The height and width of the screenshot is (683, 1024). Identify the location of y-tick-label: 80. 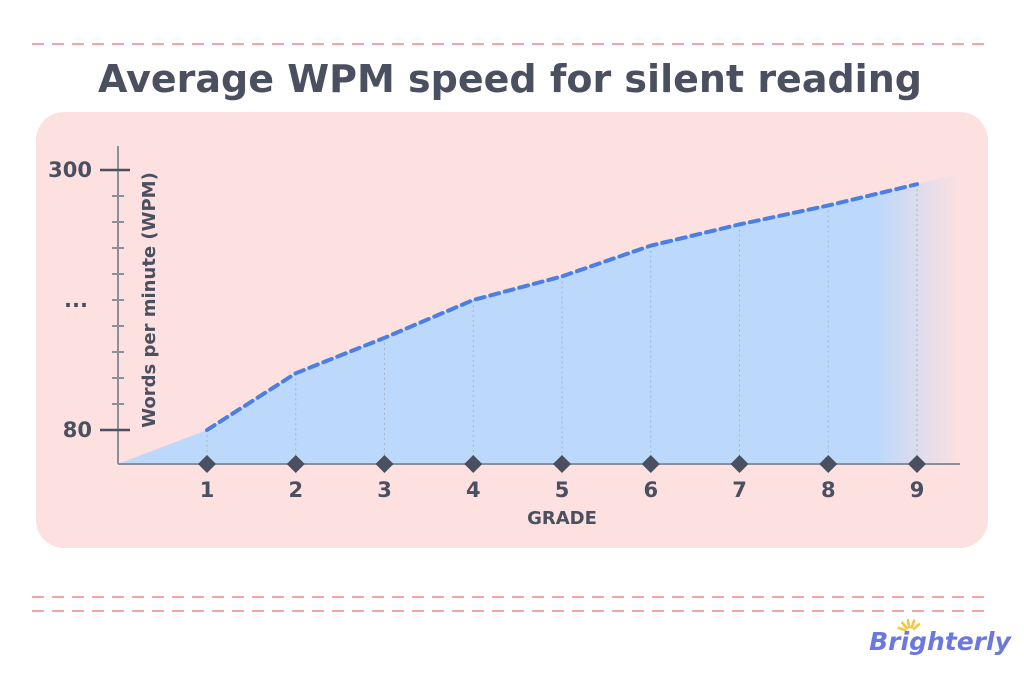
(77, 430).